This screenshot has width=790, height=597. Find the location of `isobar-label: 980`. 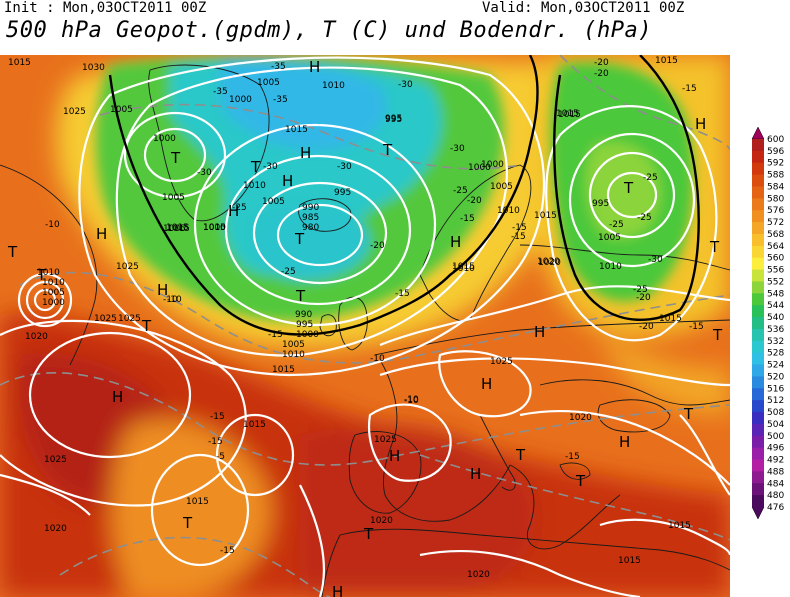

isobar-label: 980 is located at coordinates (310, 228).